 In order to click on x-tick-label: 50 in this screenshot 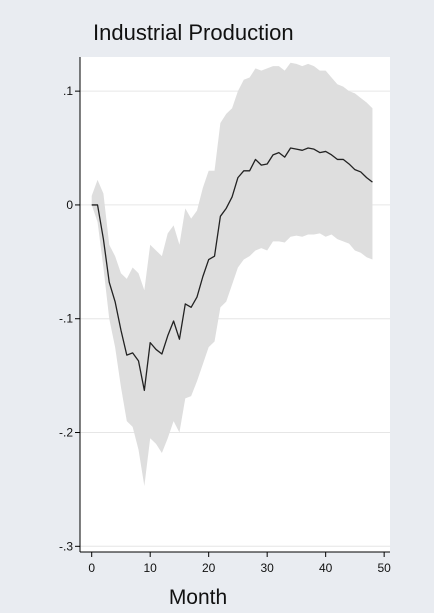, I will do `click(384, 568)`.